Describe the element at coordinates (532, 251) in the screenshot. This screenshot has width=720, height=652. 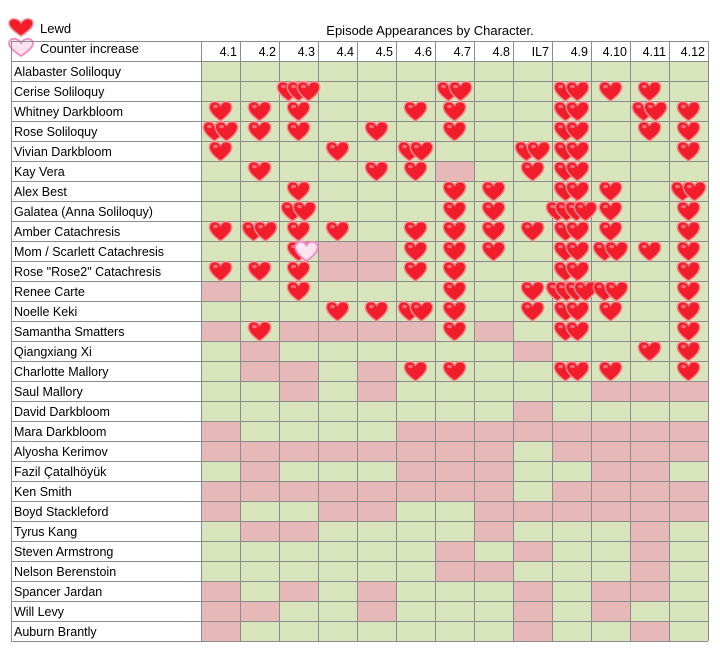
I see `cell-mom-scarlett-catachresis-il7` at that location.